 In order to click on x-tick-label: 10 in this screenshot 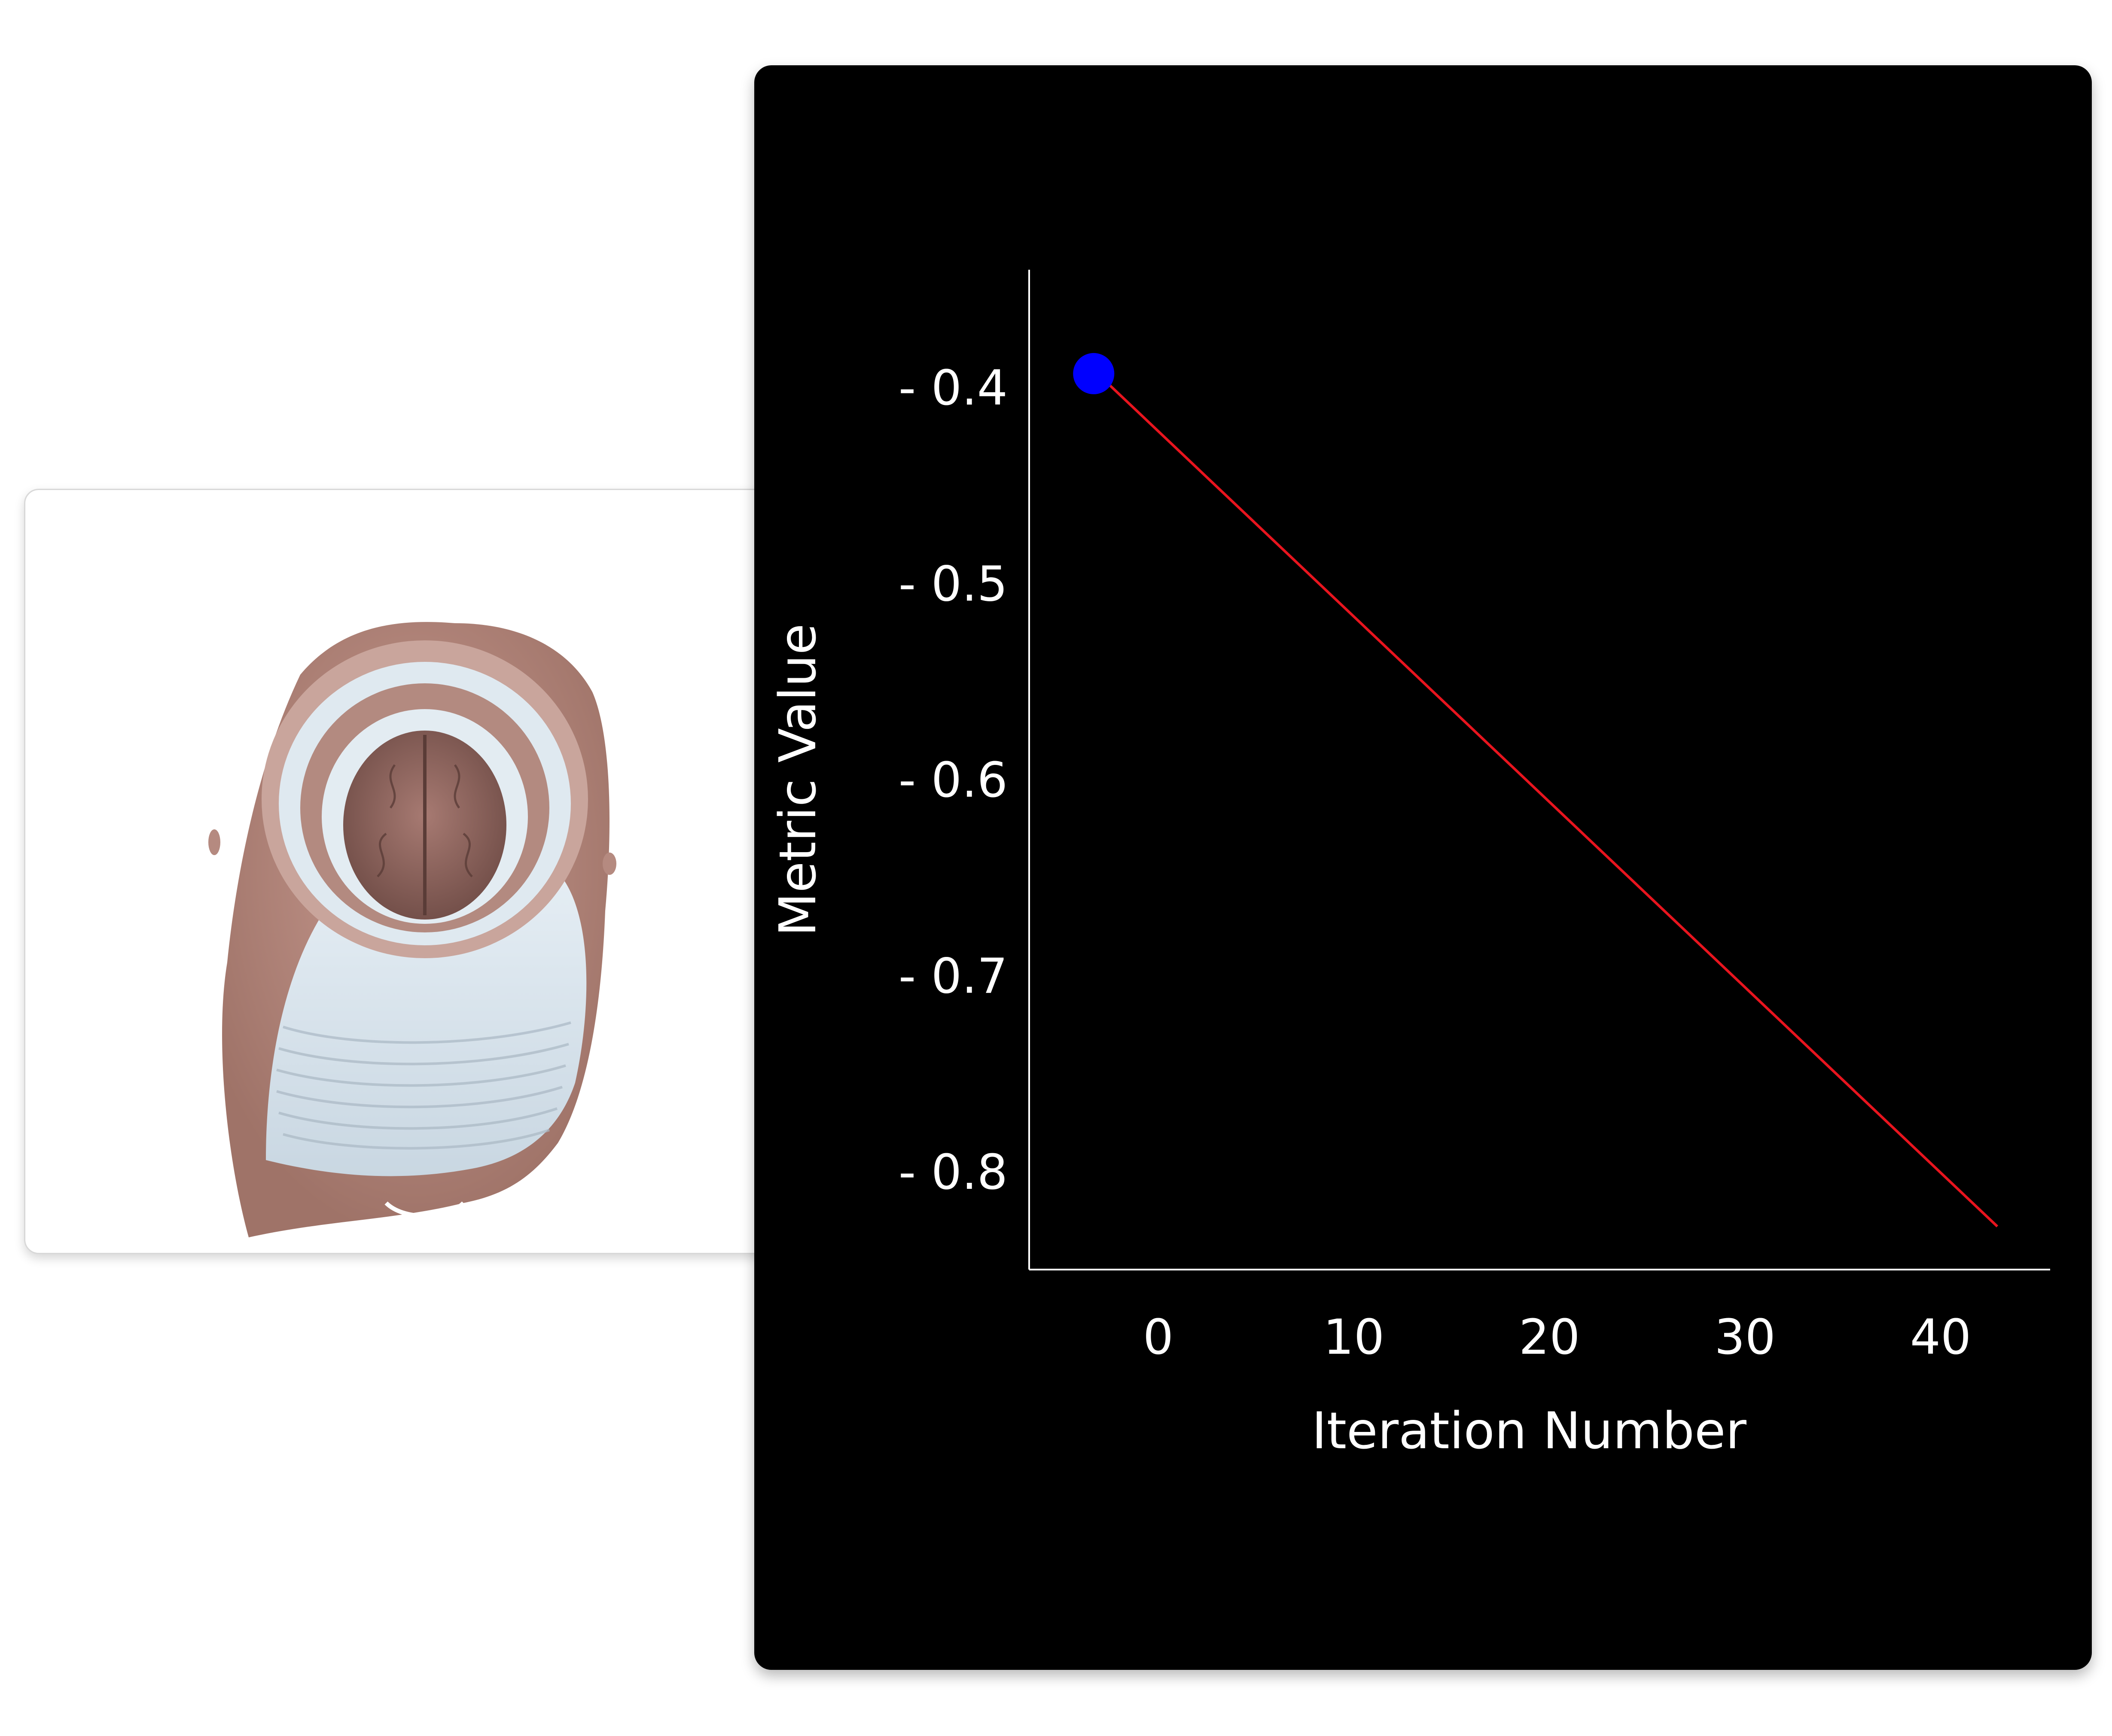, I will do `click(1354, 1338)`.